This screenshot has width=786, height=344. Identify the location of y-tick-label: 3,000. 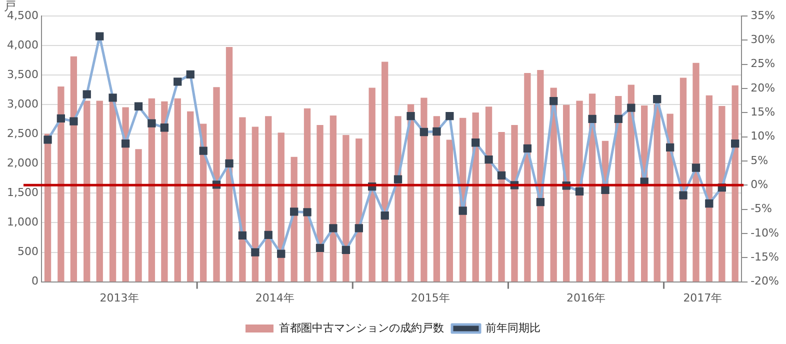
(22, 103).